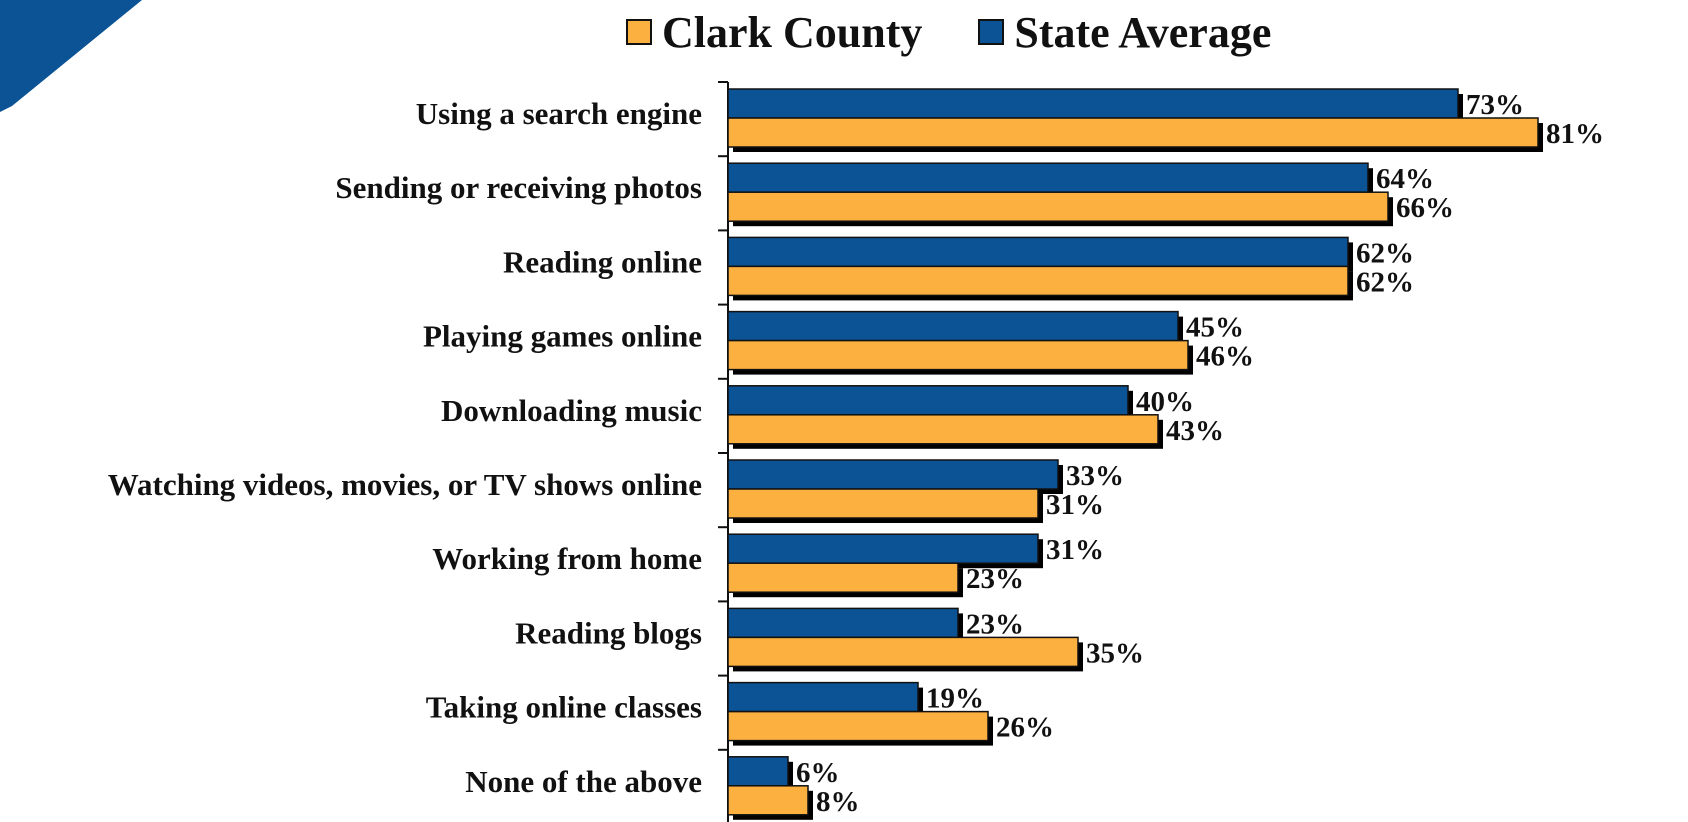 This screenshot has width=1688, height=822. What do you see at coordinates (1048, 177) in the screenshot?
I see `bar-state-average-sending-or-receiving-photos` at bounding box center [1048, 177].